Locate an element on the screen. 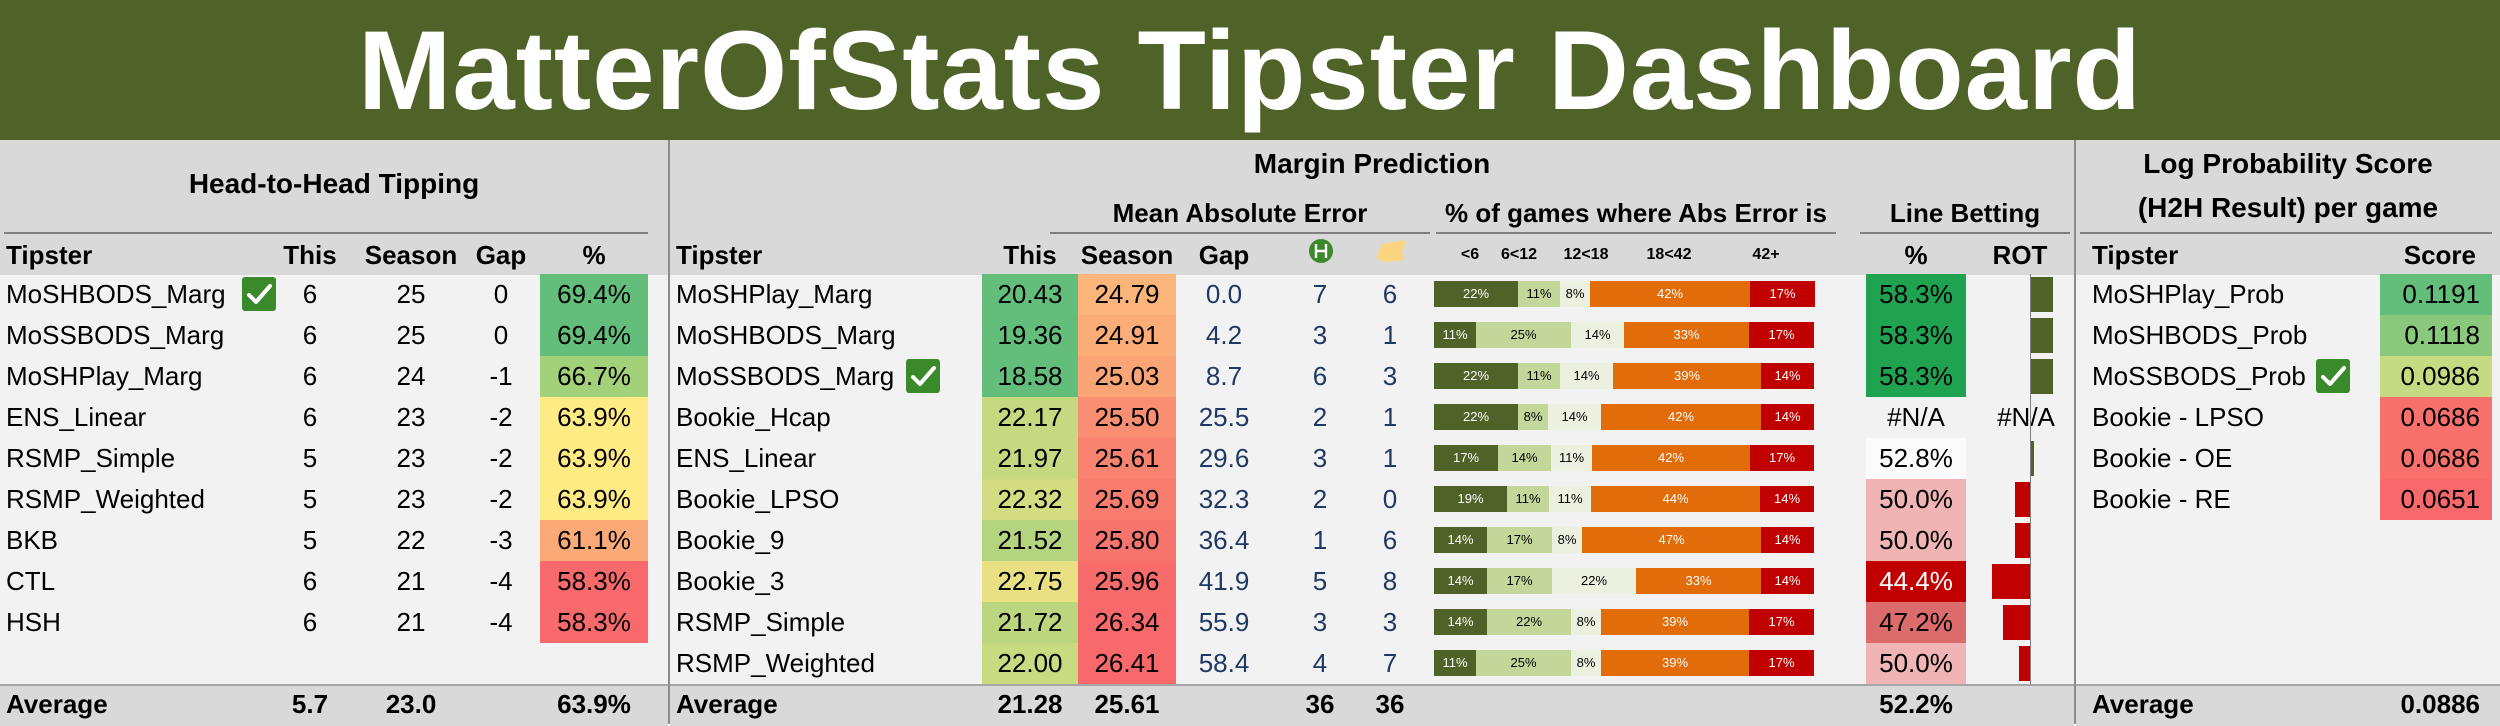 Image resolution: width=2500 pixels, height=726 pixels. h2h-col-gap: Gap is located at coordinates (501, 255).